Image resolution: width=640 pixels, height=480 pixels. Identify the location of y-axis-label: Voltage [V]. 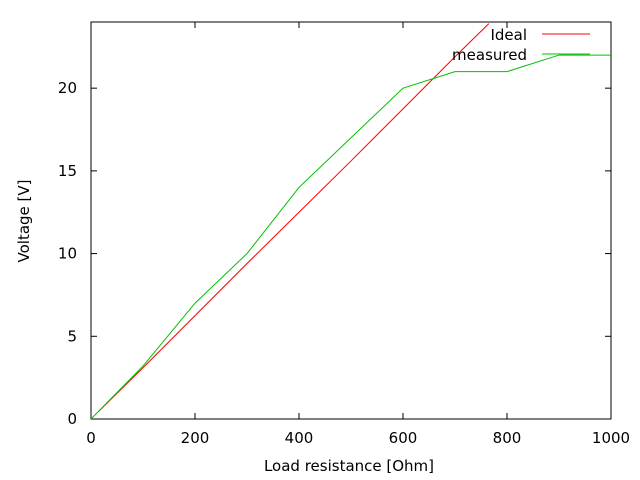
(24, 221).